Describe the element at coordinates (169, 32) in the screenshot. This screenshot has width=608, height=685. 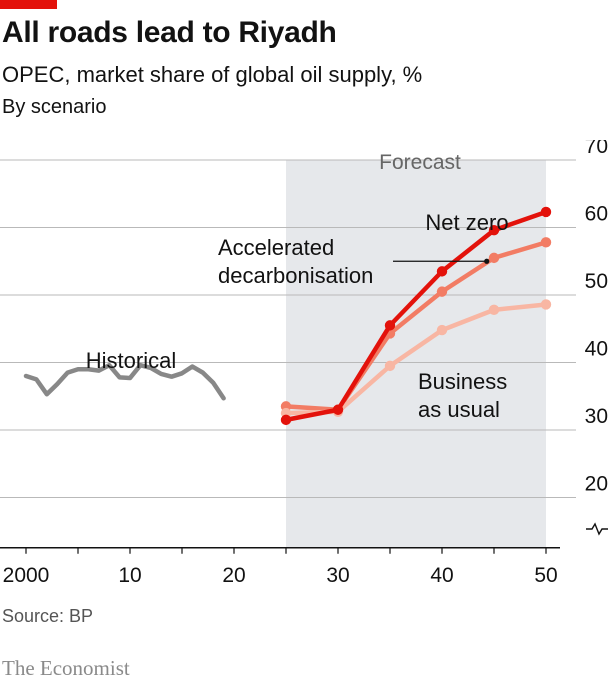
I see `chart-title: All roads lead to Riyadh` at that location.